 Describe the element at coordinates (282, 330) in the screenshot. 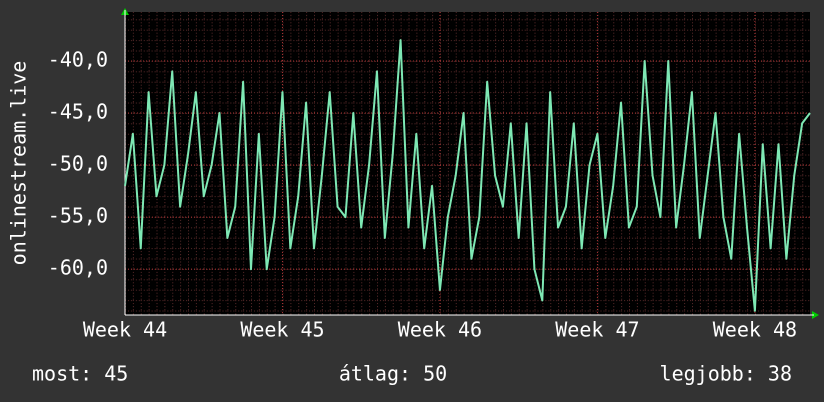

I see `x-tick-label: Week 45` at that location.